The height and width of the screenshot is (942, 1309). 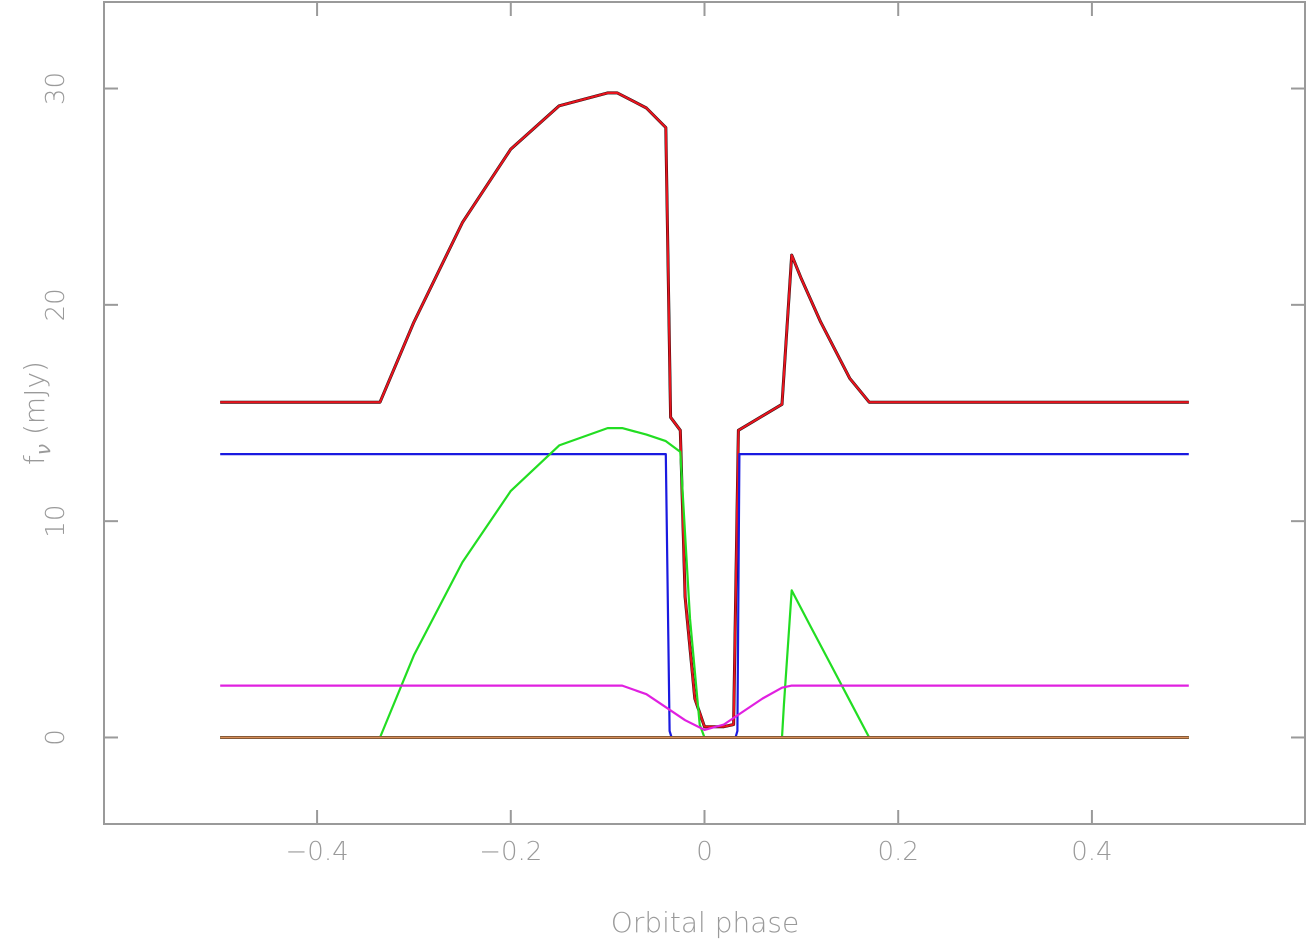 I want to click on x-tick-label-1: −0.2, so click(x=510, y=852).